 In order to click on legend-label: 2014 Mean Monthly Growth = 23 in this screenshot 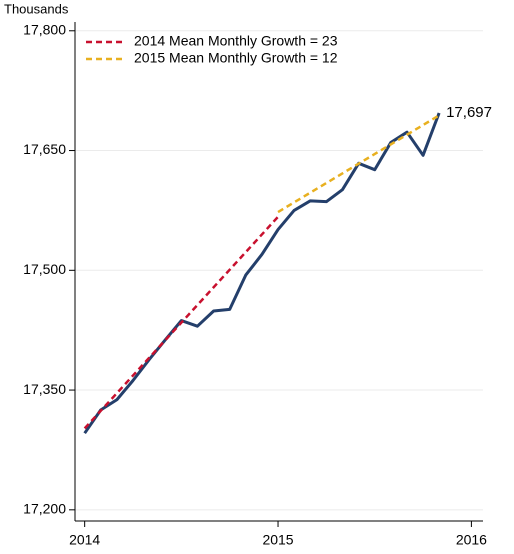, I will do `click(236, 41)`.